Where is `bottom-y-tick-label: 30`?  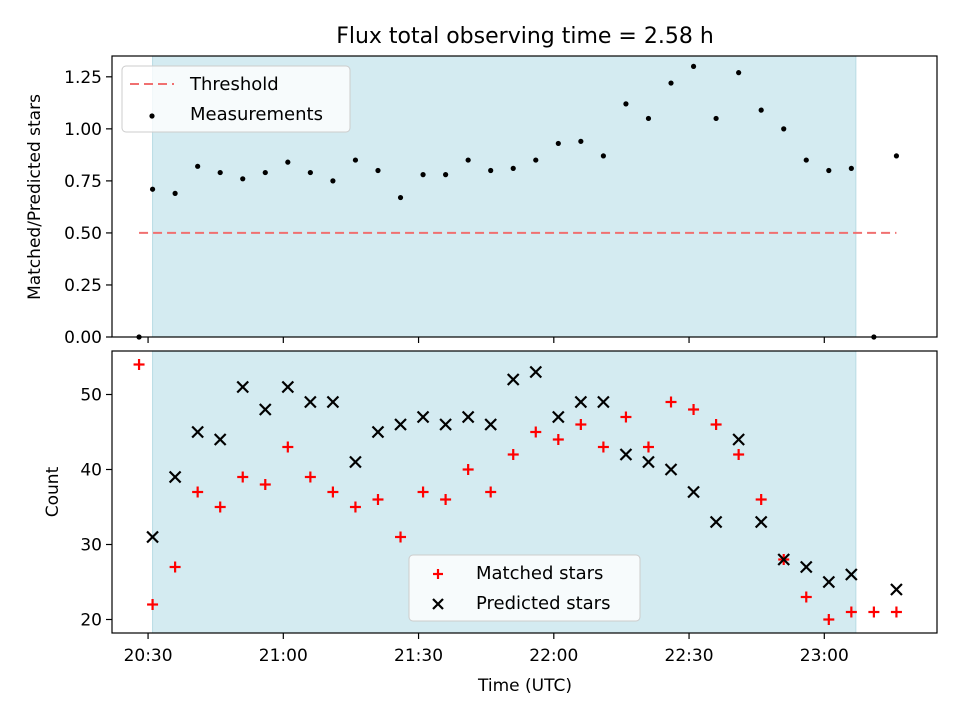
bottom-y-tick-label: 30 is located at coordinates (91, 546).